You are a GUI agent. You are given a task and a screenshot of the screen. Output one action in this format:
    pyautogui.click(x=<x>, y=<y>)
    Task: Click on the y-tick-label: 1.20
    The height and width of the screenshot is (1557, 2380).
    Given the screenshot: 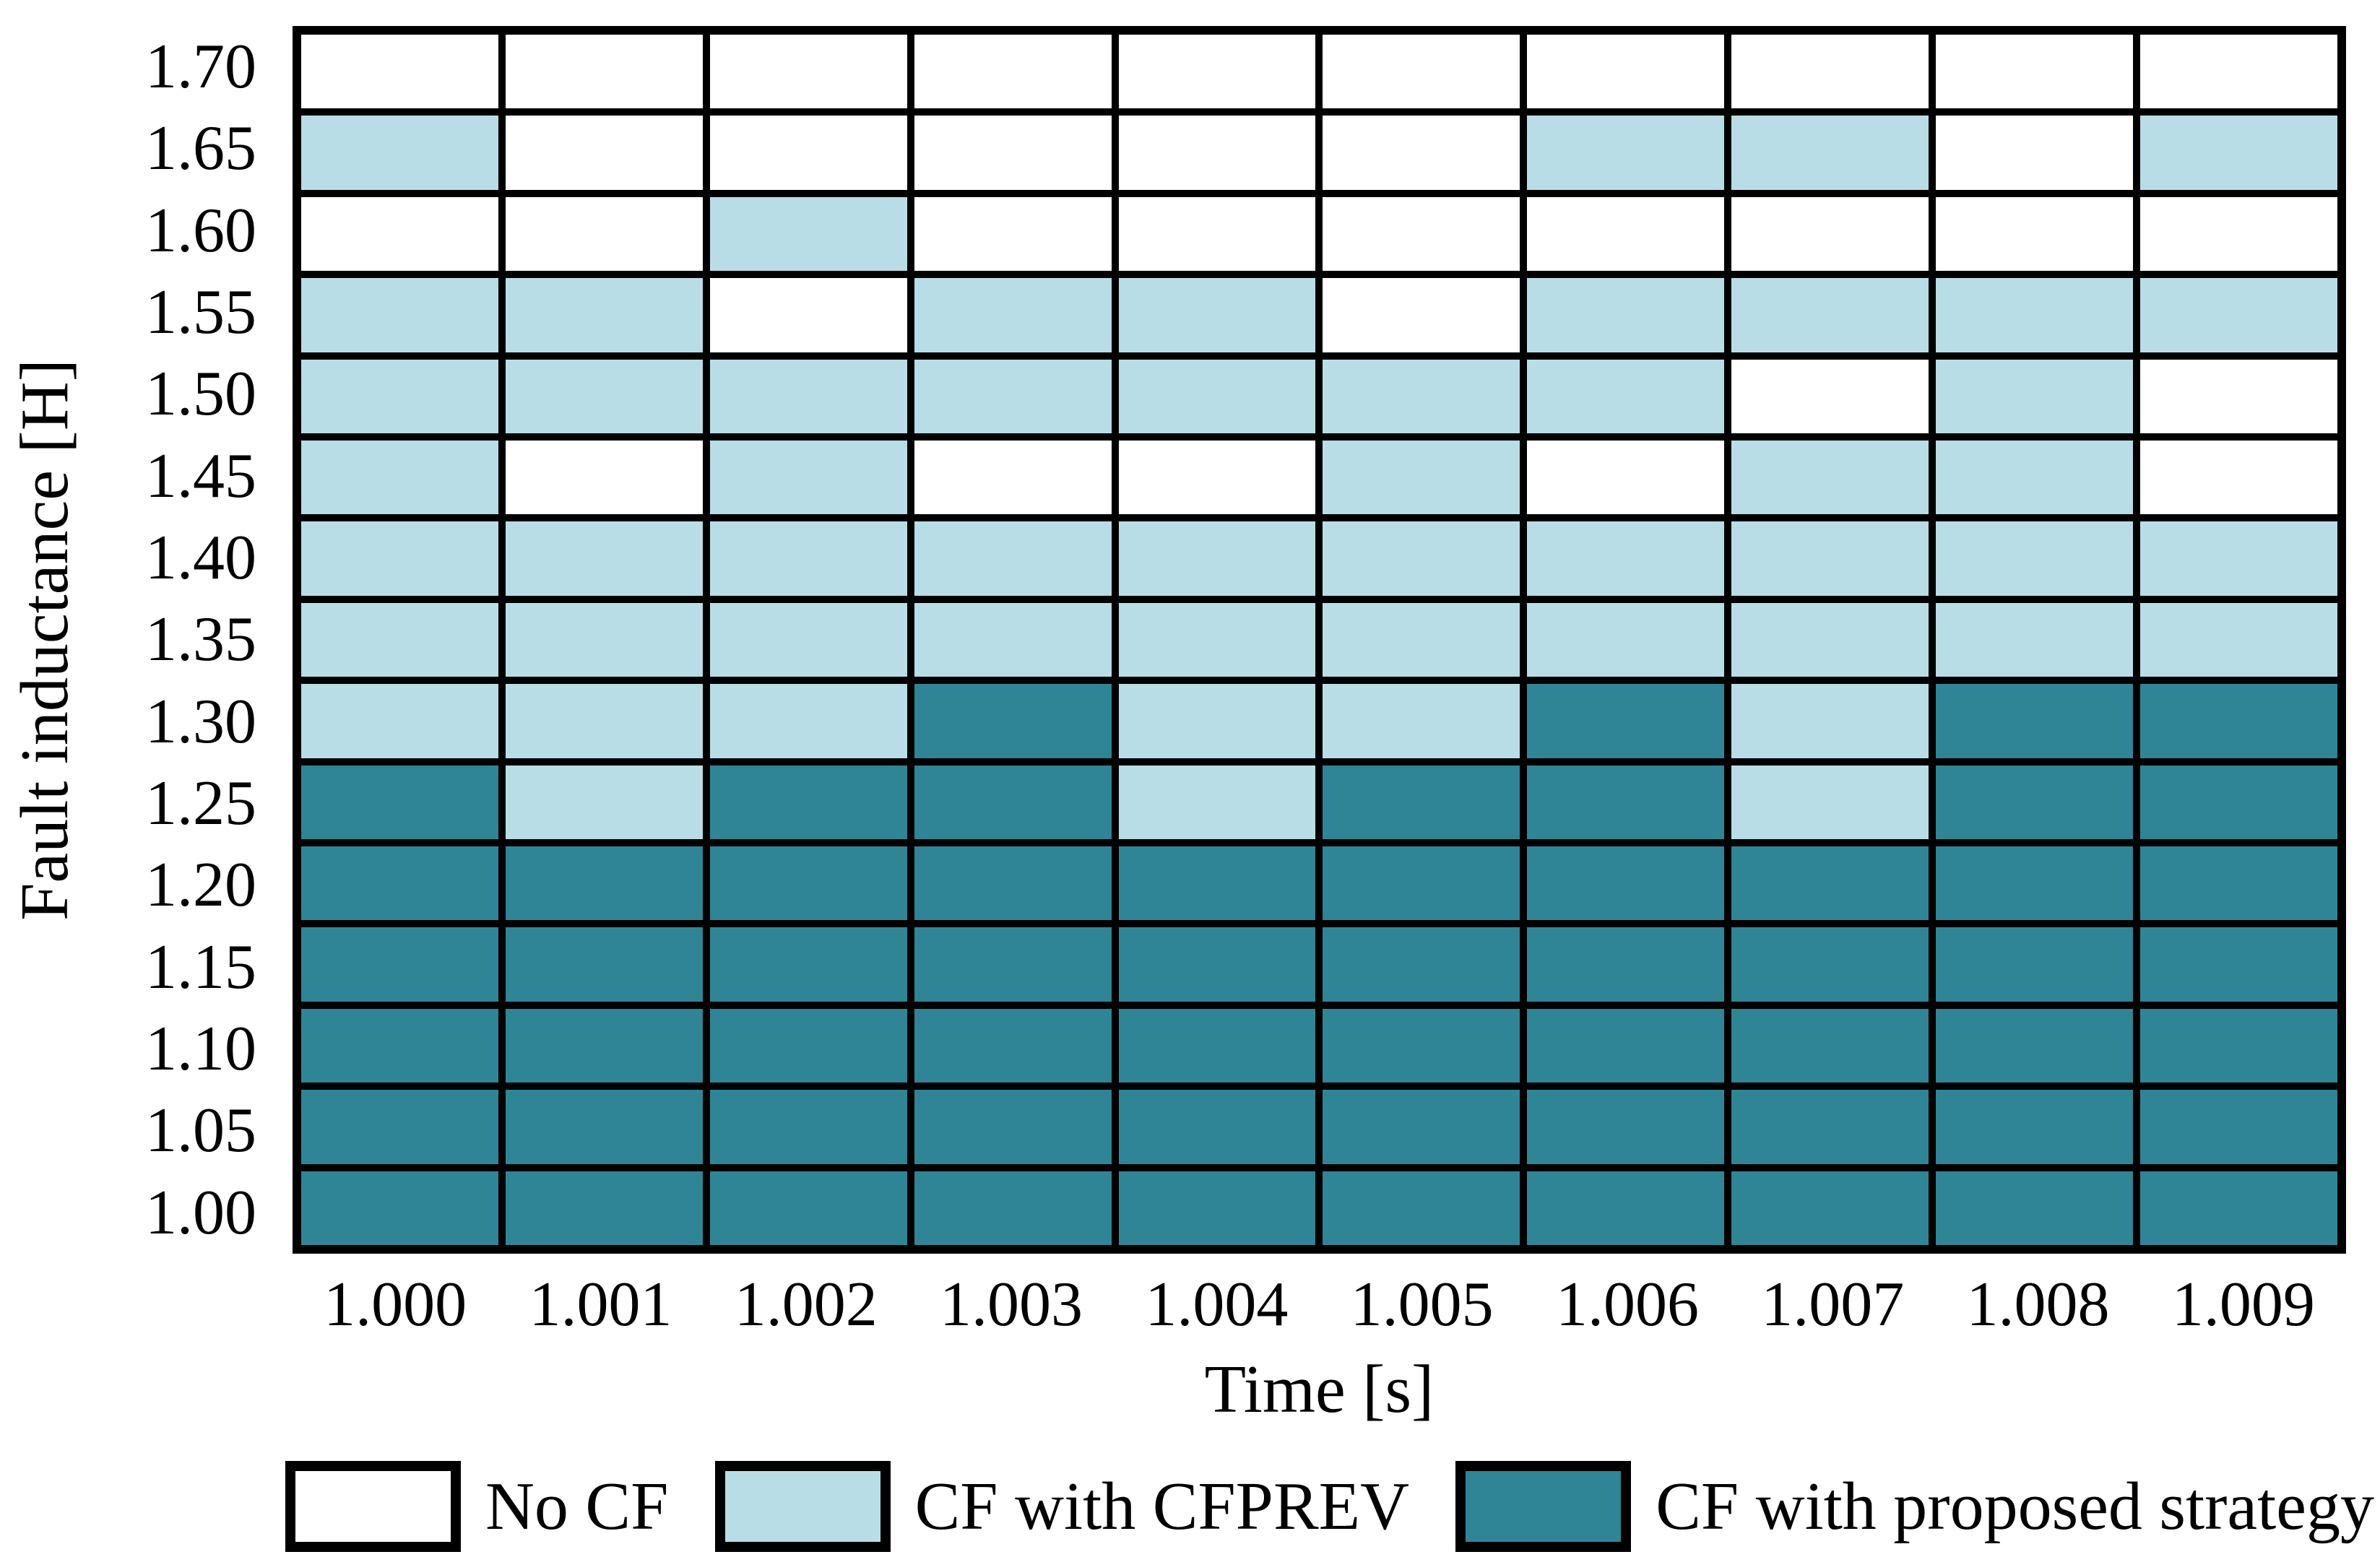 What is the action you would take?
    pyautogui.click(x=200, y=885)
    